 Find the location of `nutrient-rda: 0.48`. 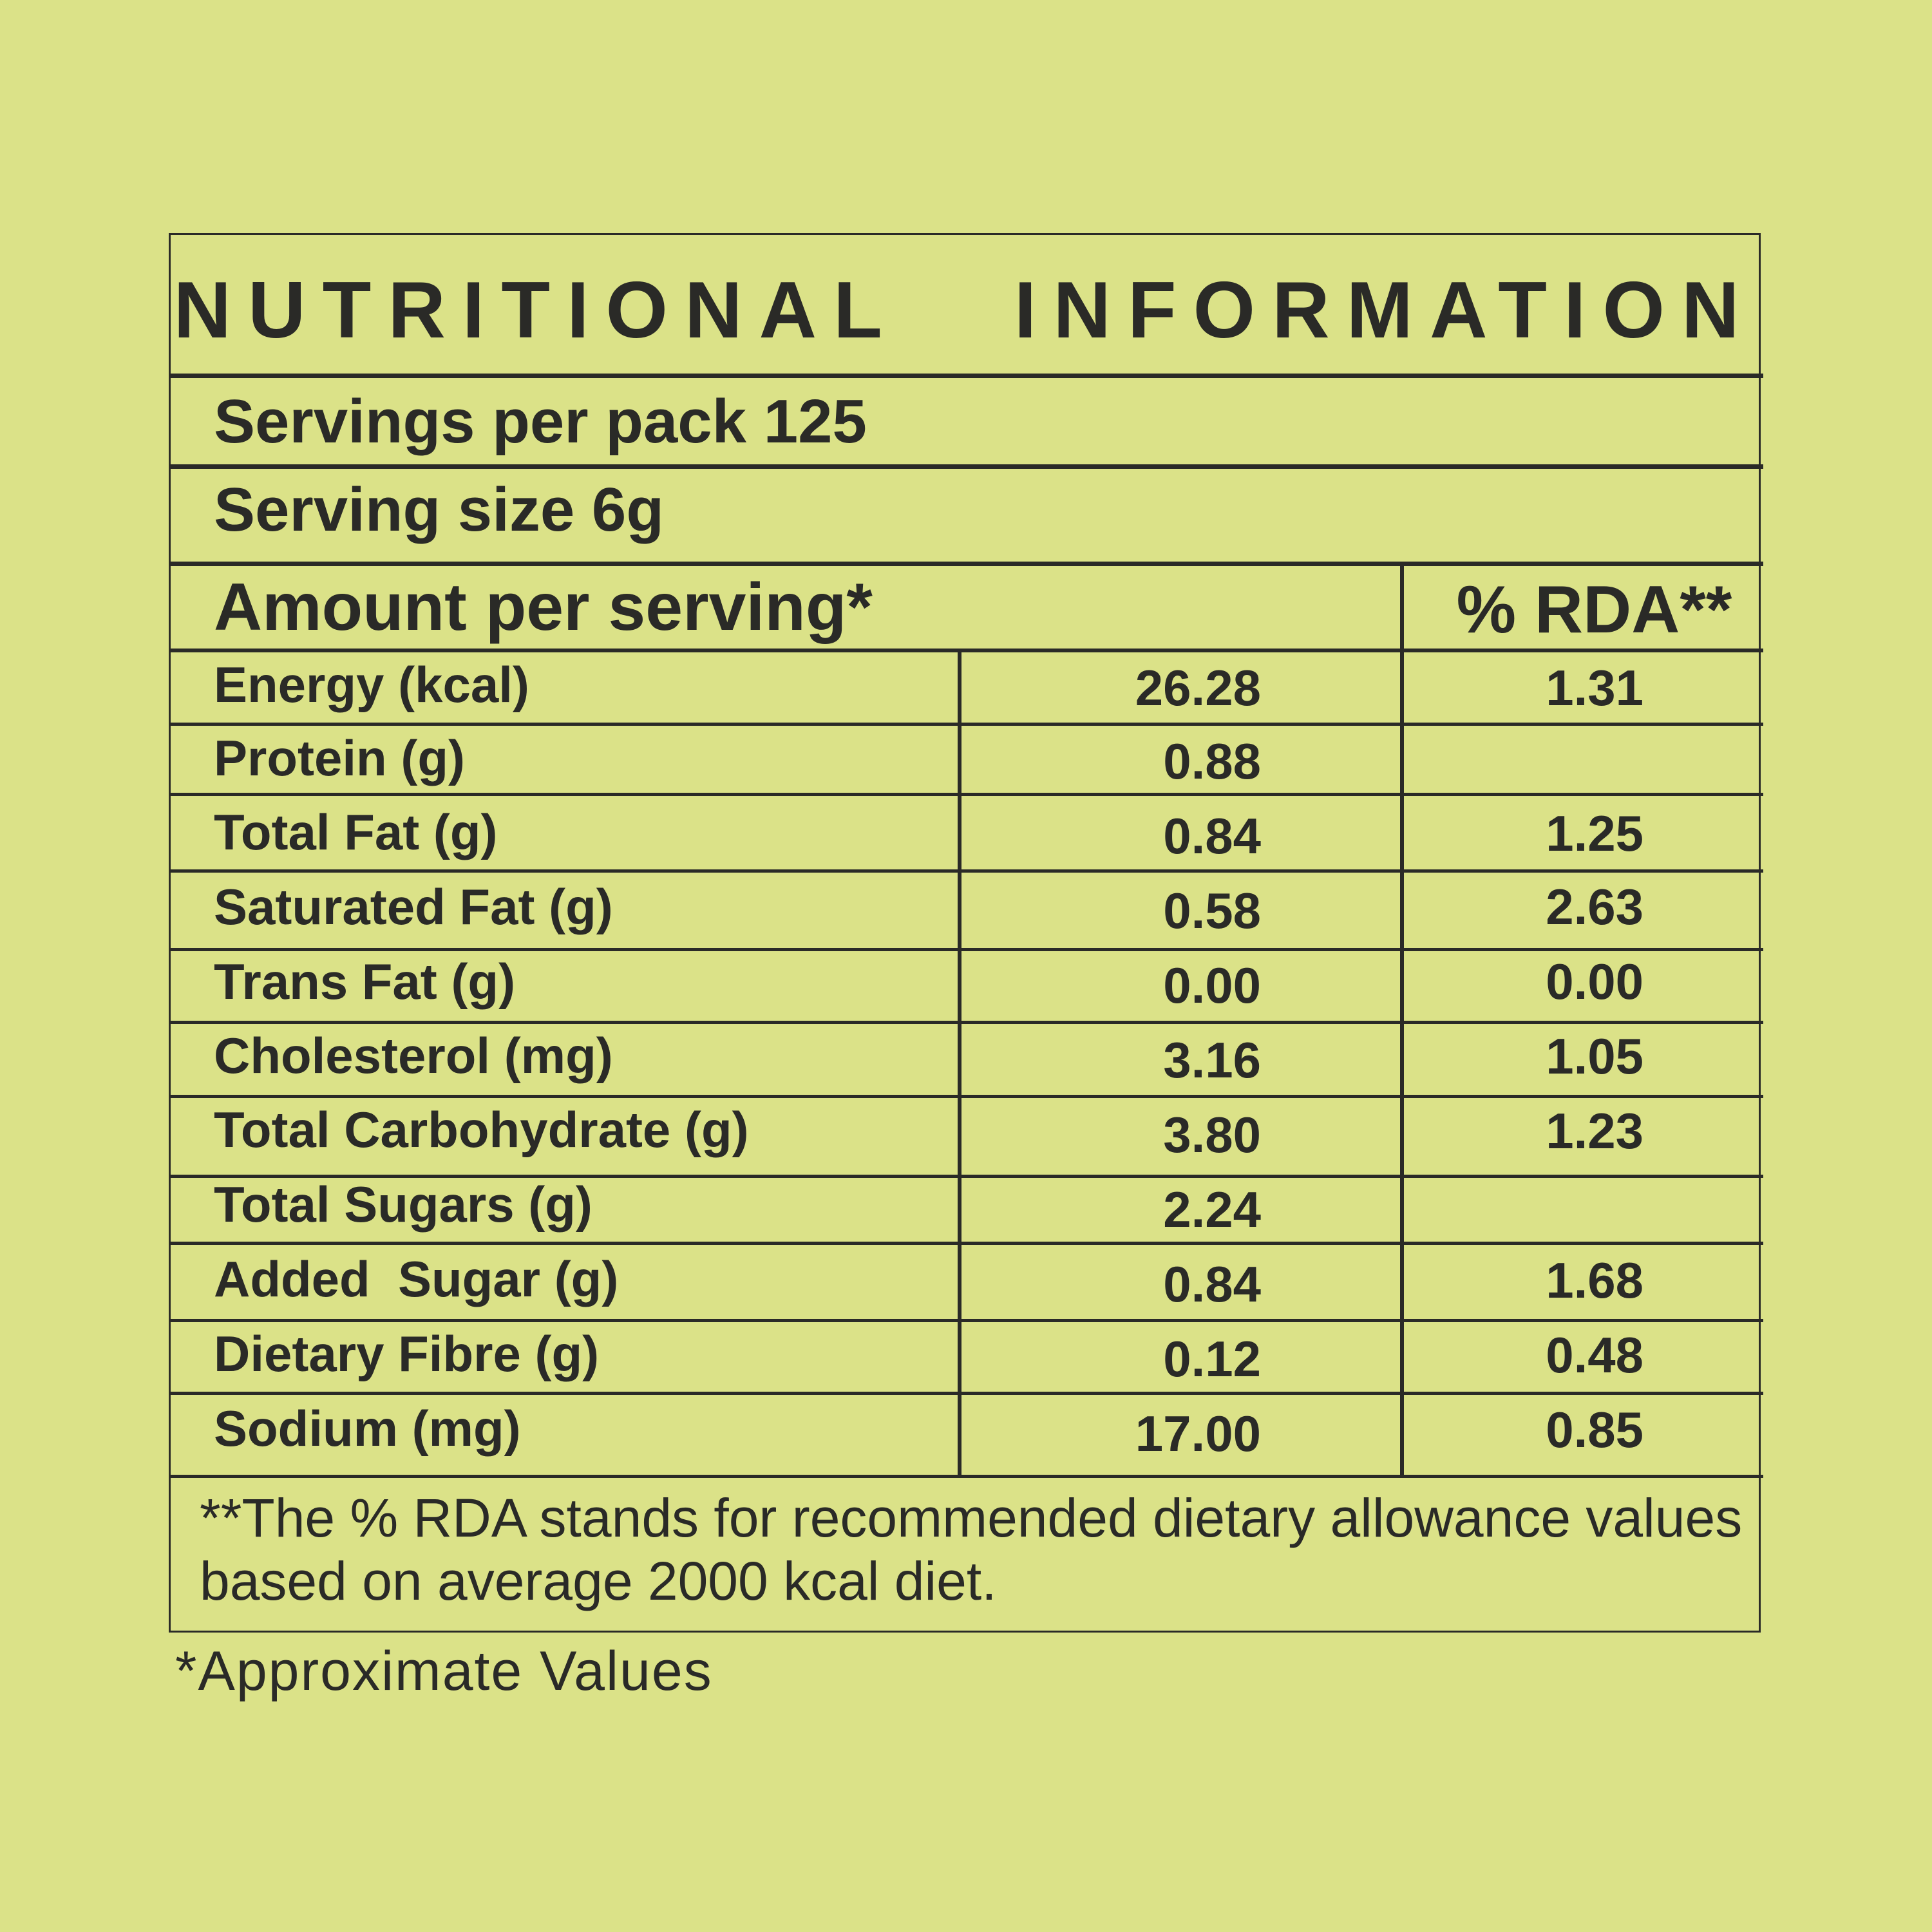

nutrient-rda: 0.48 is located at coordinates (1595, 1355).